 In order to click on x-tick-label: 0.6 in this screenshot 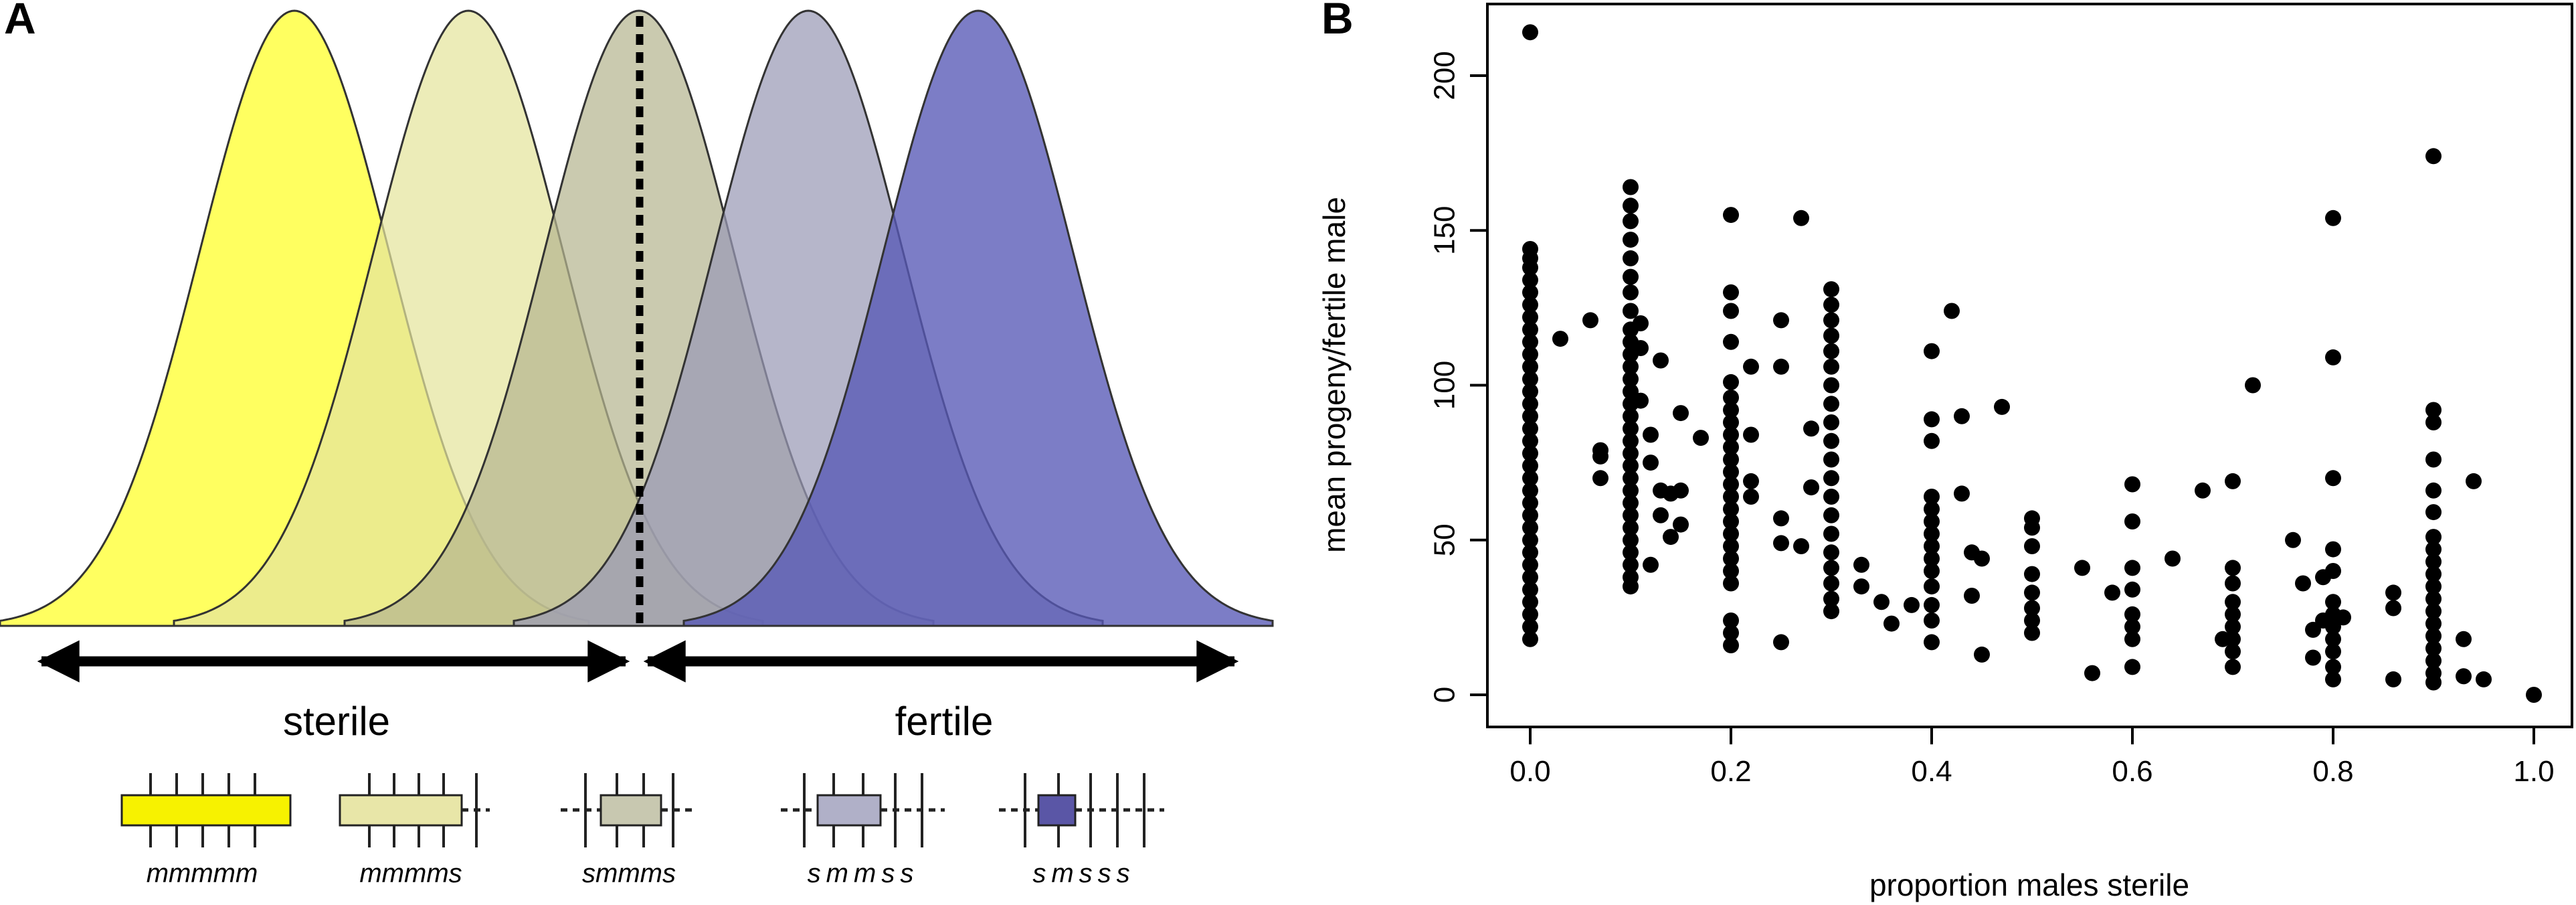, I will do `click(2132, 771)`.